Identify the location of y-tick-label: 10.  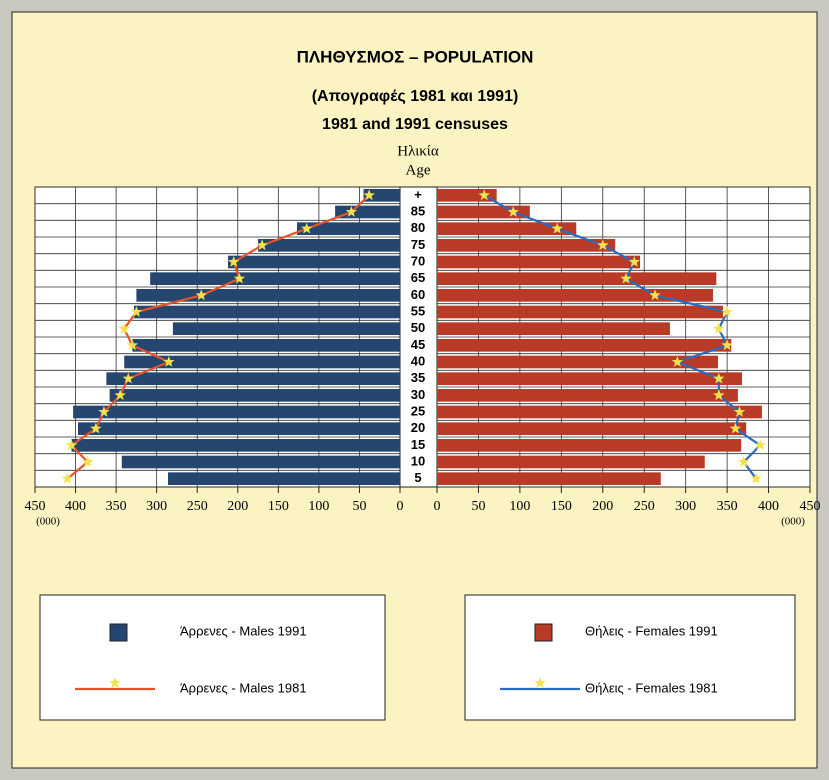
(418, 460).